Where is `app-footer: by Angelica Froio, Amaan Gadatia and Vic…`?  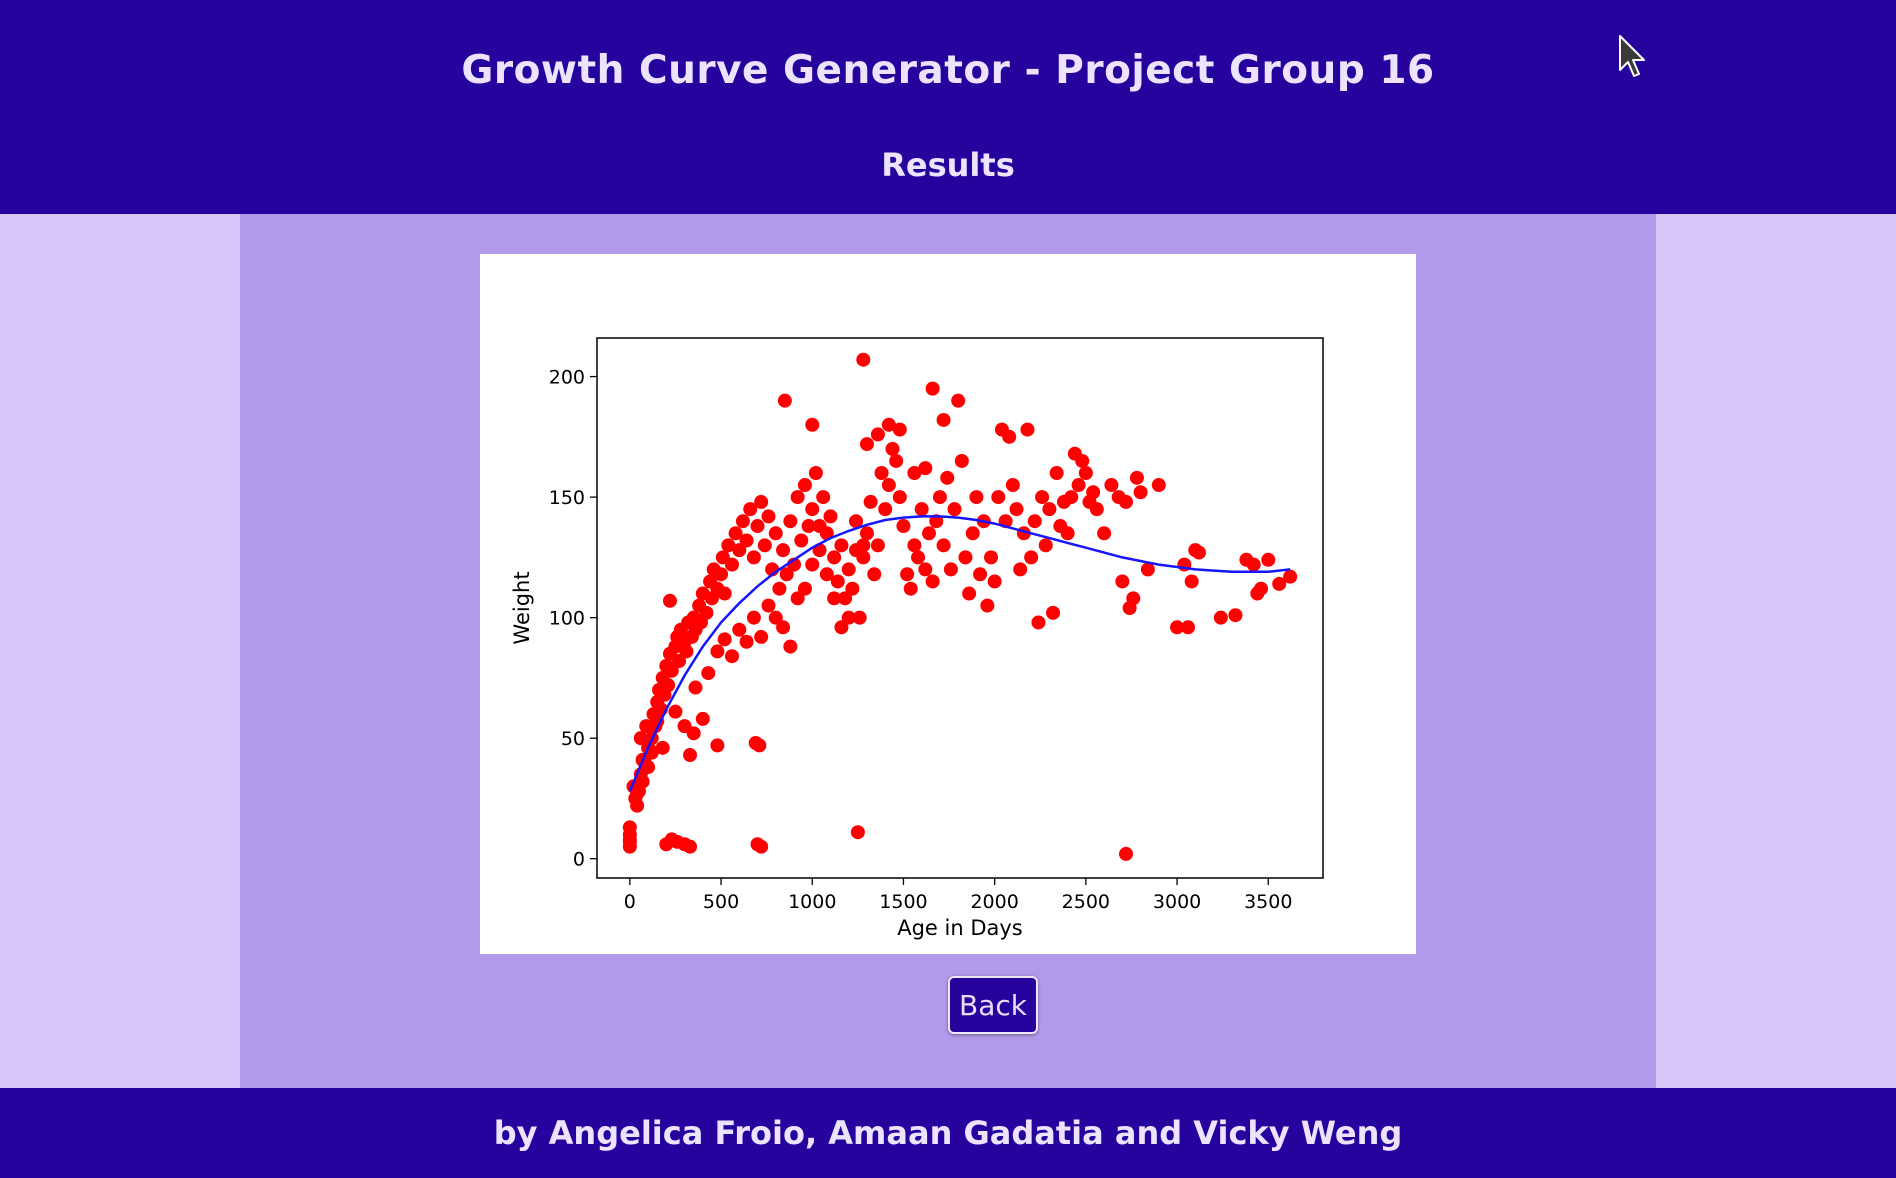 app-footer: by Angelica Froio, Amaan Gadatia and Vic… is located at coordinates (948, 1133).